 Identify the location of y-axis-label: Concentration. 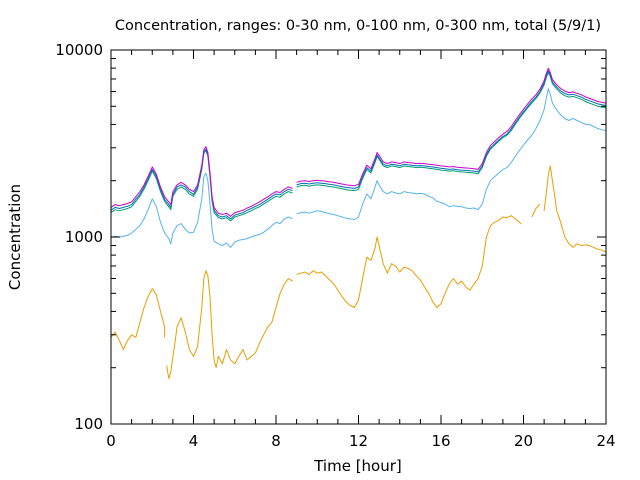
(15, 237).